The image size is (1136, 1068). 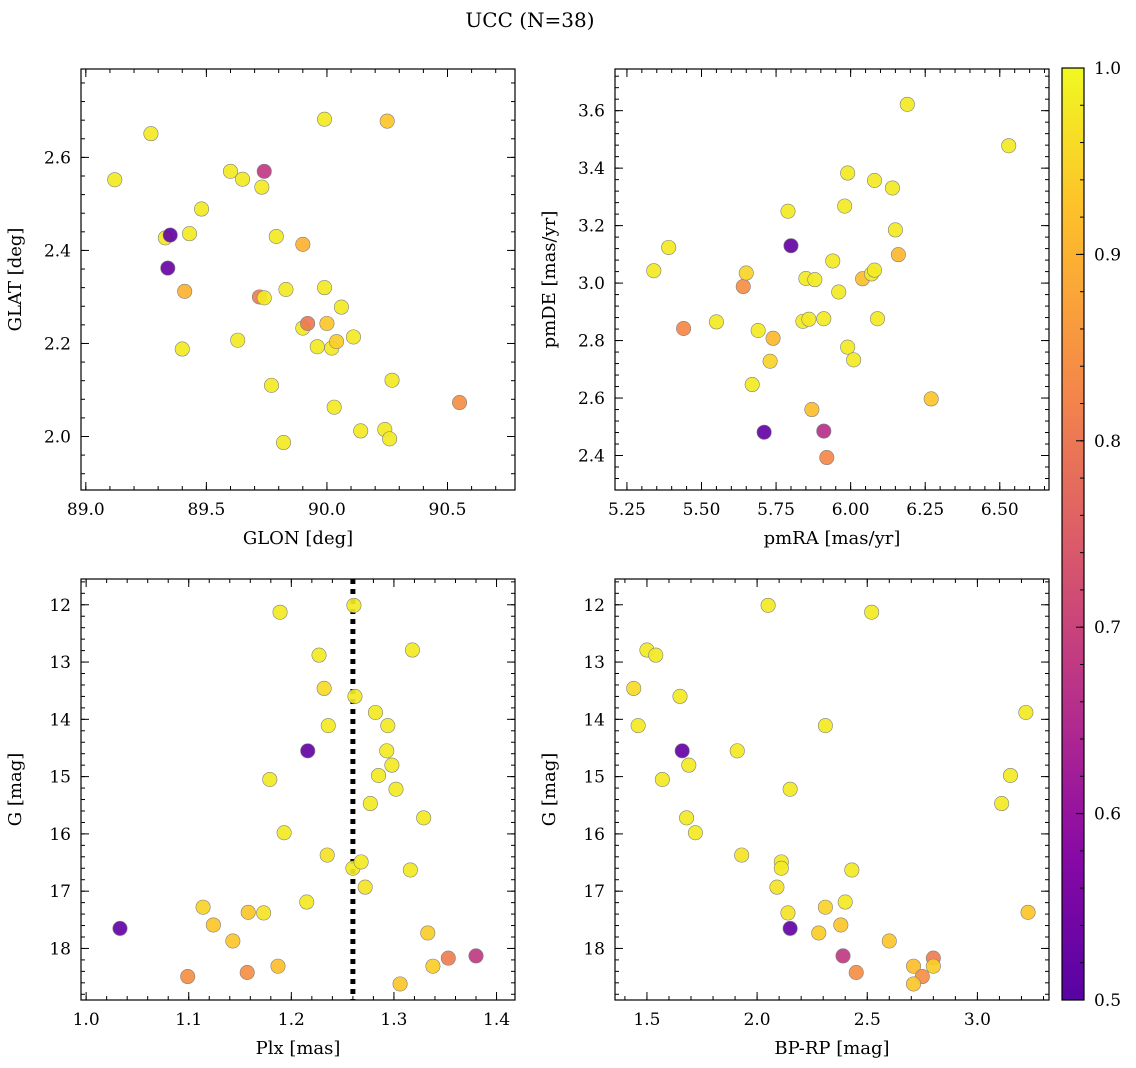 I want to click on y-tick-label: 2.4, so click(x=591, y=457).